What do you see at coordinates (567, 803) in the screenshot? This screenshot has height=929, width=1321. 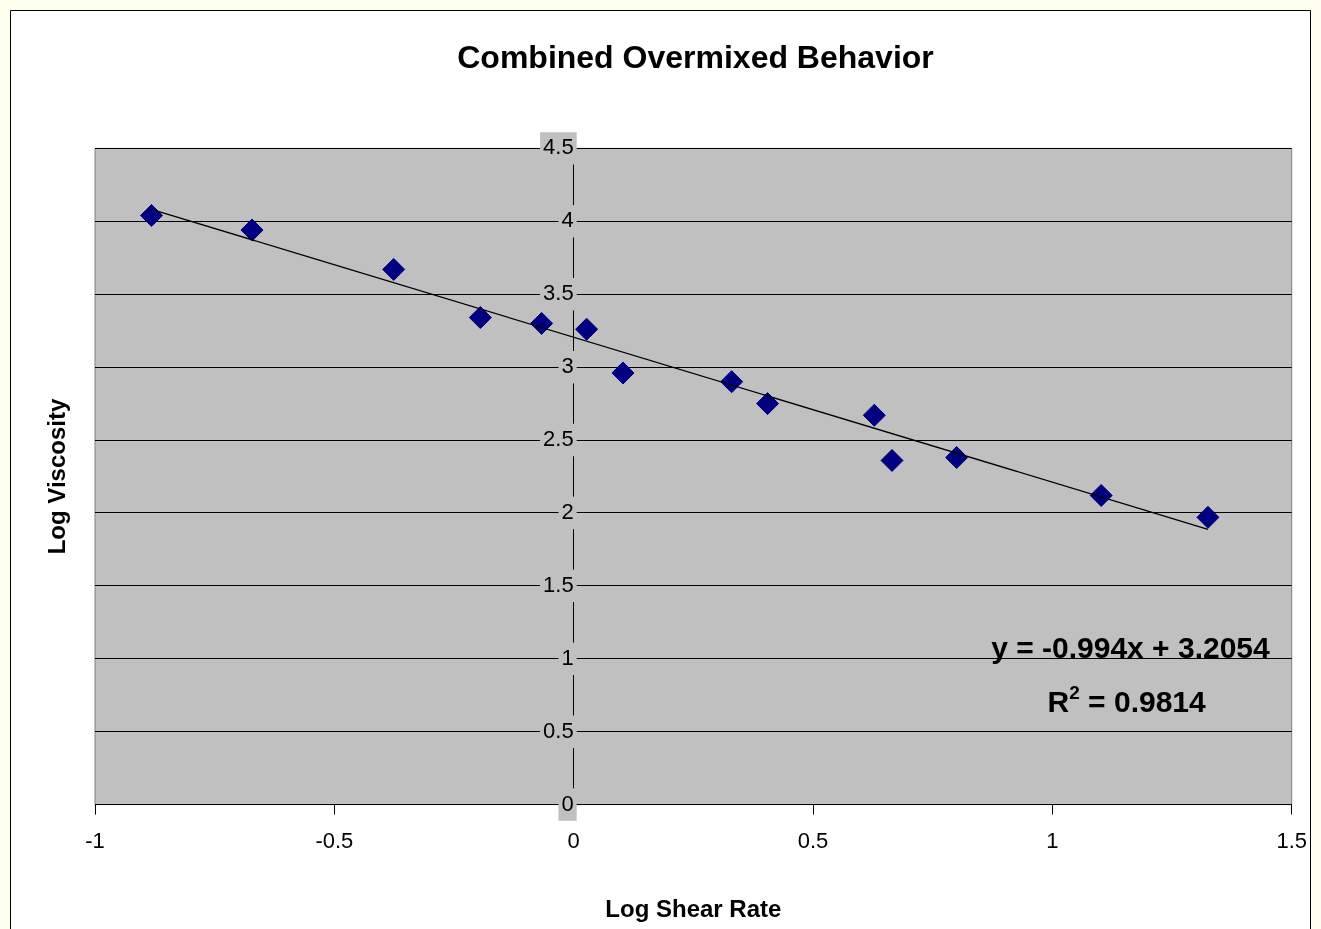 I see `y-tick-label: 0` at bounding box center [567, 803].